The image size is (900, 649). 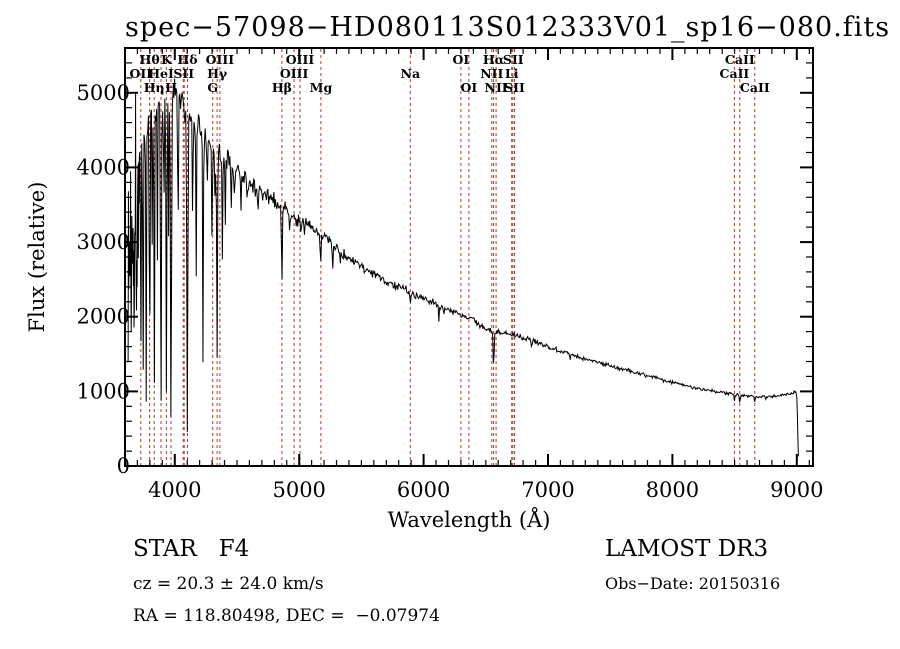 What do you see at coordinates (154, 87) in the screenshot?
I see `line-label-hη: Hη` at bounding box center [154, 87].